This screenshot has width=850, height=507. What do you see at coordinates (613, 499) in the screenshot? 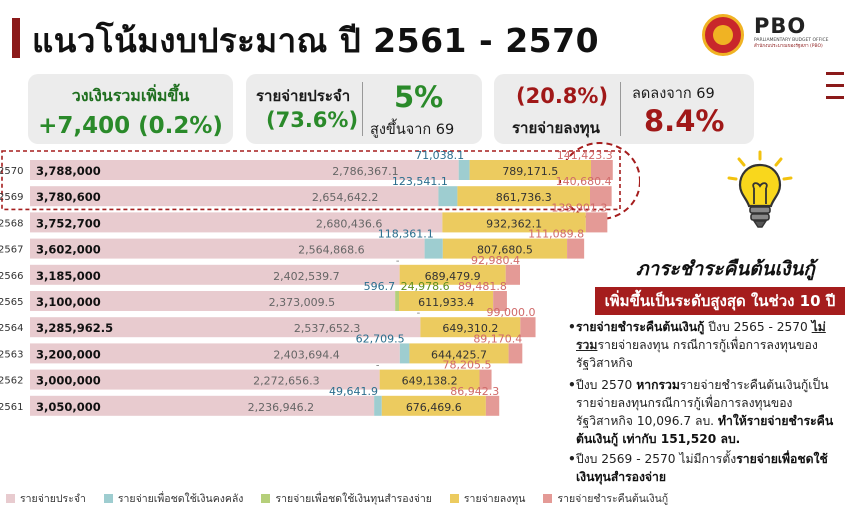
I see `legend-label: รายจ่ายชำระคืนต้นเงินกู้` at bounding box center [613, 499].